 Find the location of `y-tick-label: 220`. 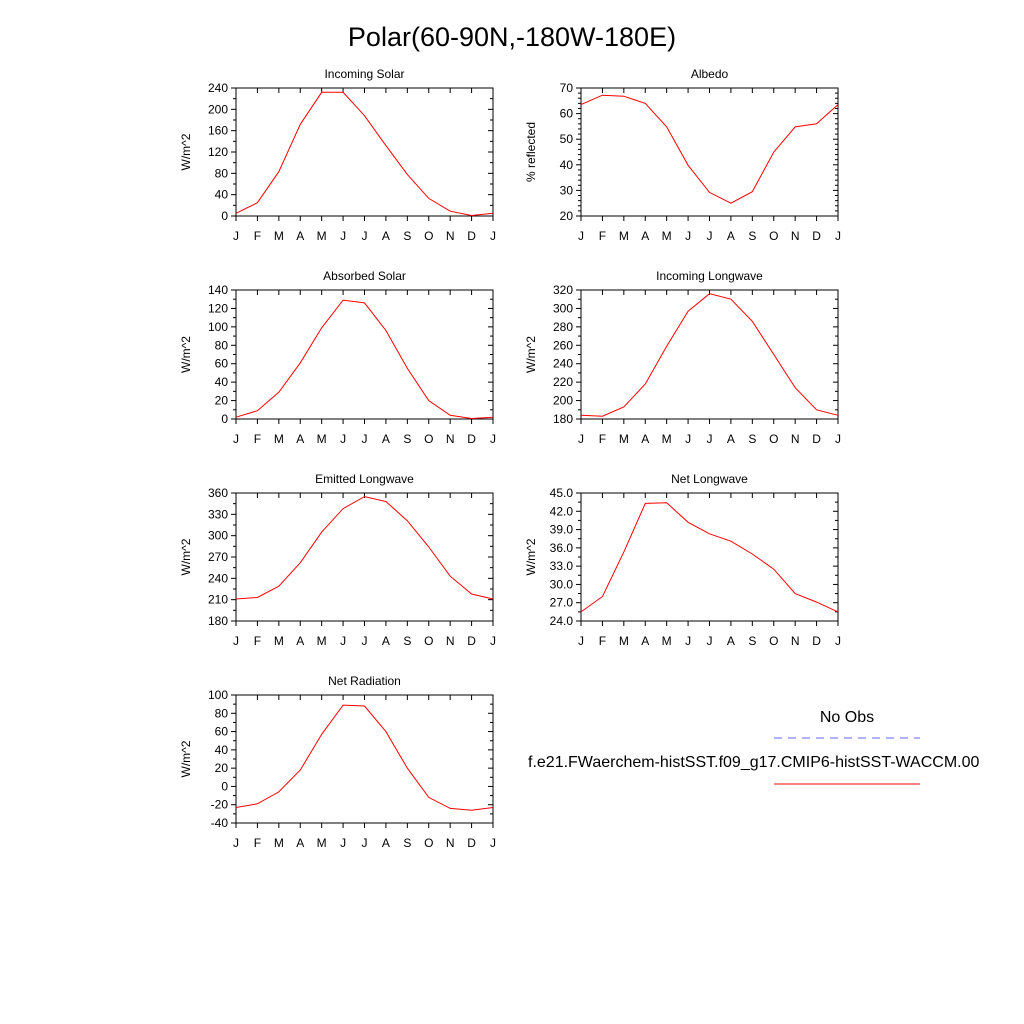

y-tick-label: 220 is located at coordinates (563, 382).